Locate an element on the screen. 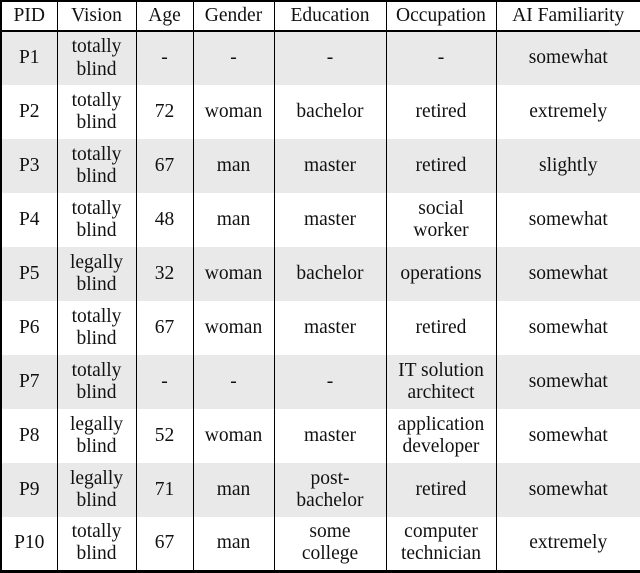 This screenshot has height=573, width=640. cell-occupation: operations is located at coordinates (441, 274).